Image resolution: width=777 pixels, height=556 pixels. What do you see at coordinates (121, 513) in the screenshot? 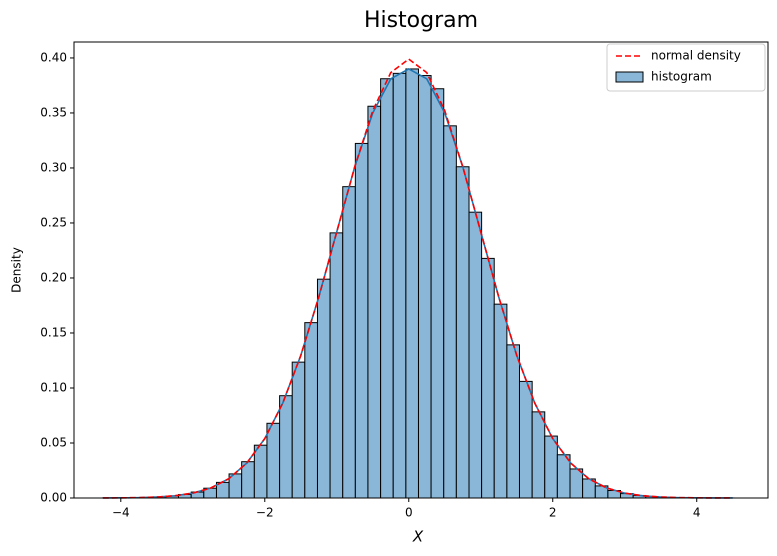
I see `x-tick-label: −4` at bounding box center [121, 513].